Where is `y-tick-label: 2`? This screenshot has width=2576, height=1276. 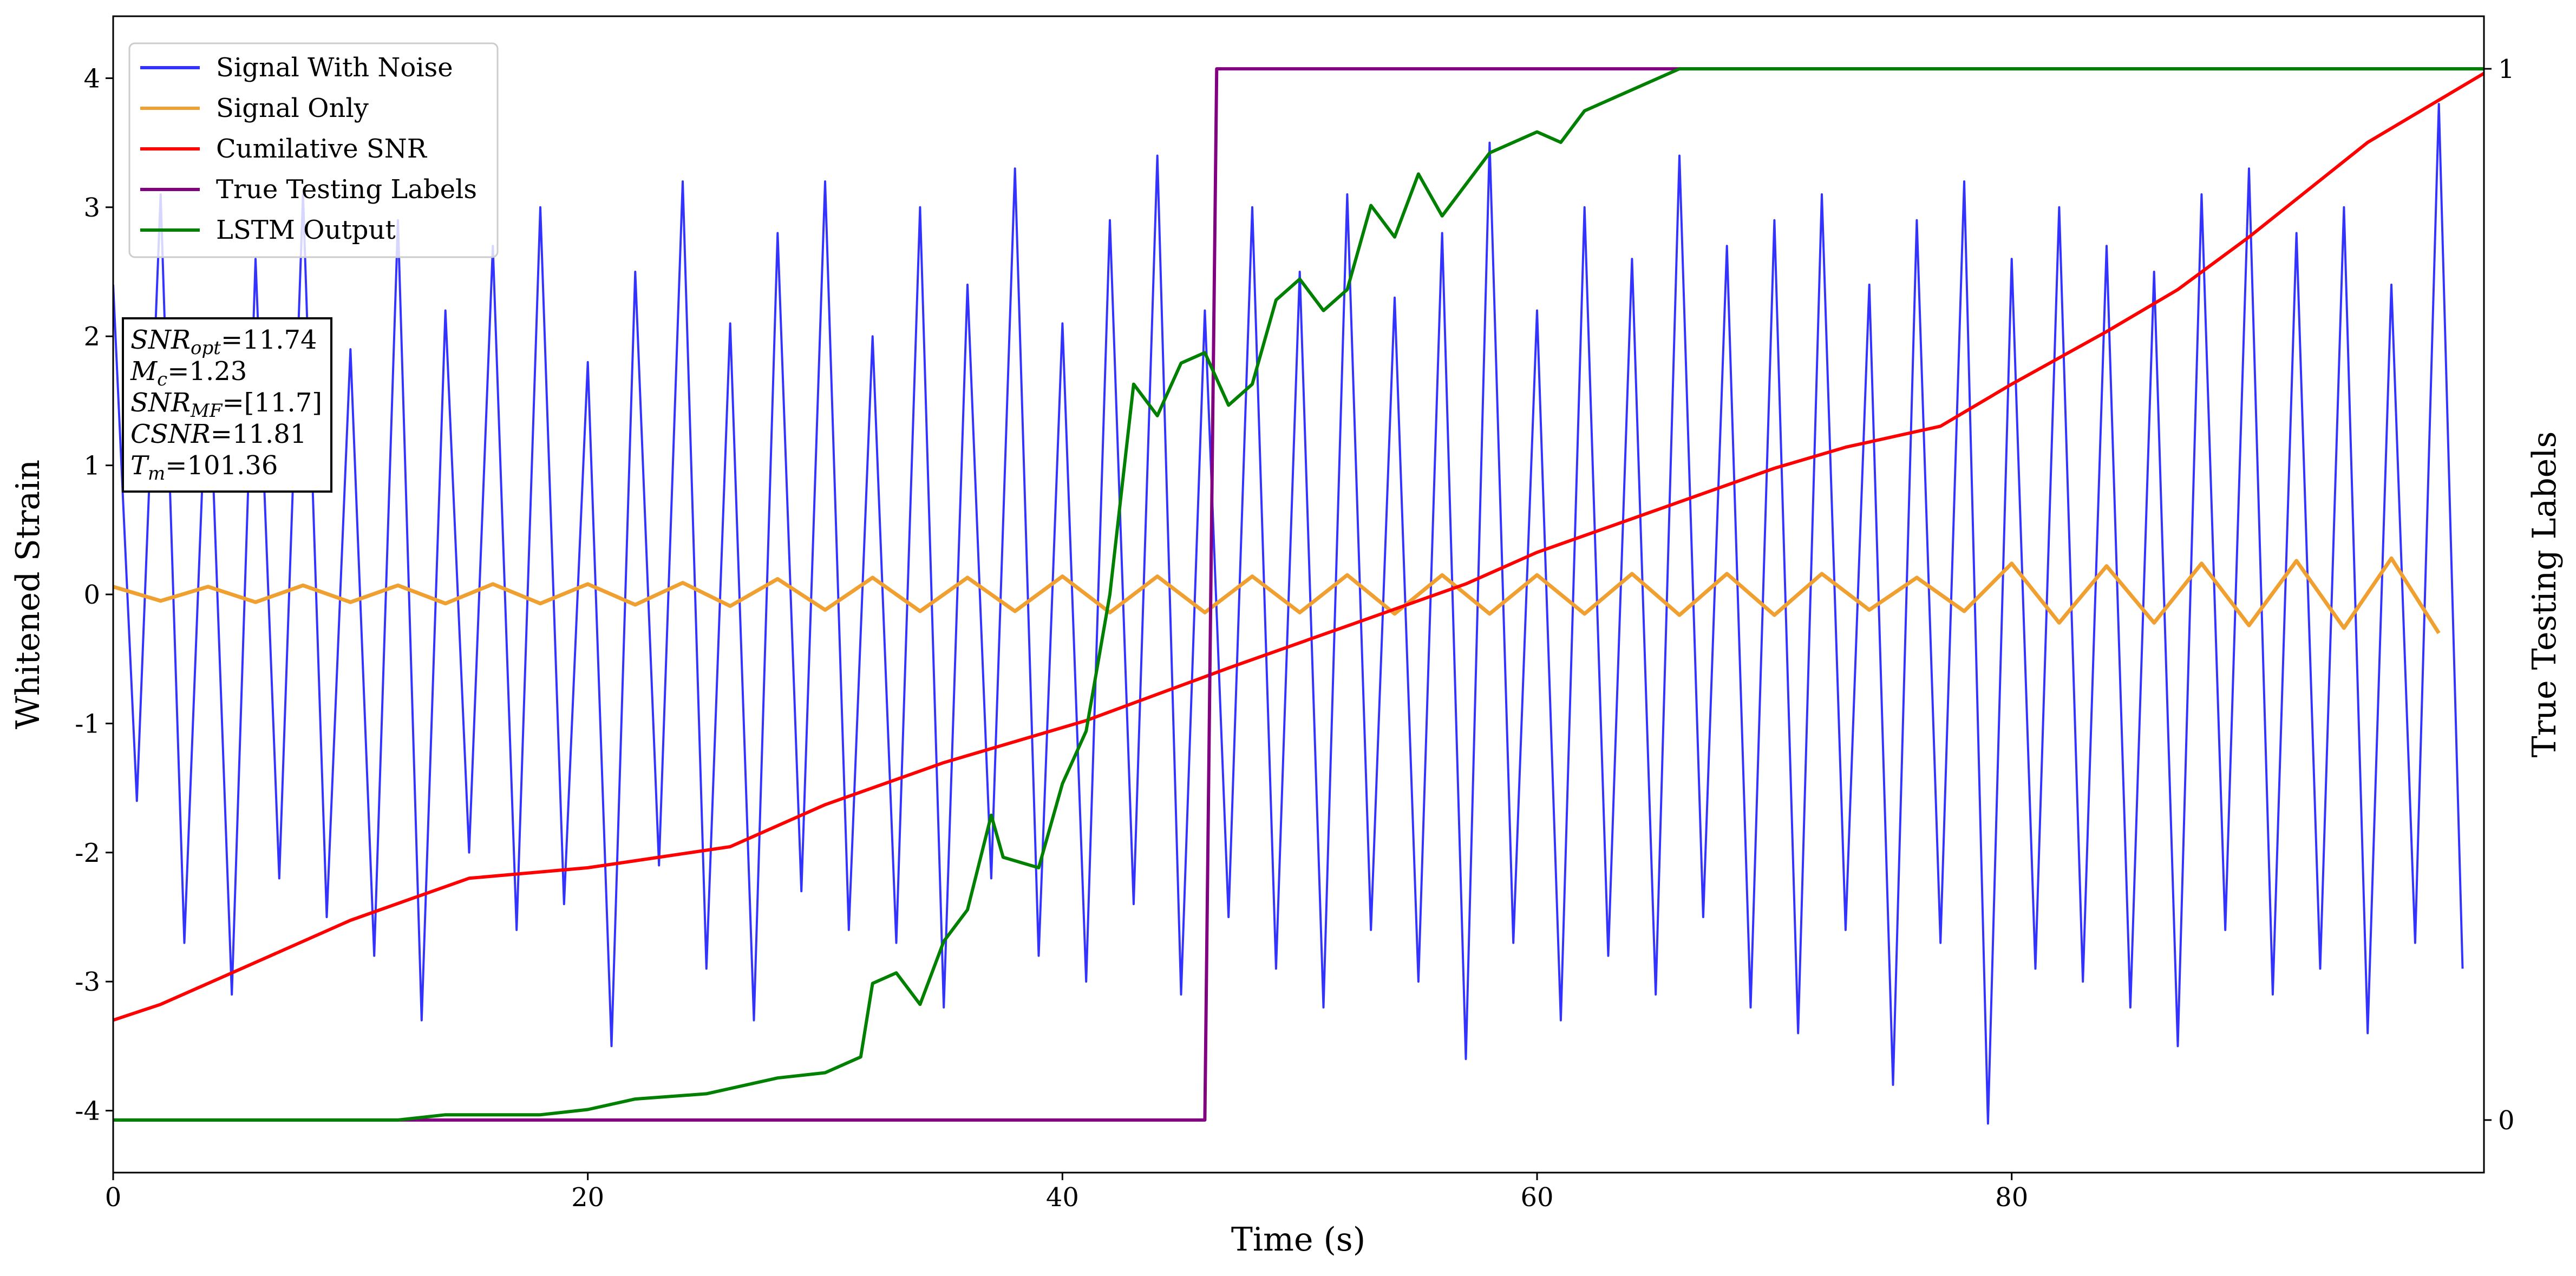 y-tick-label: 2 is located at coordinates (92, 337).